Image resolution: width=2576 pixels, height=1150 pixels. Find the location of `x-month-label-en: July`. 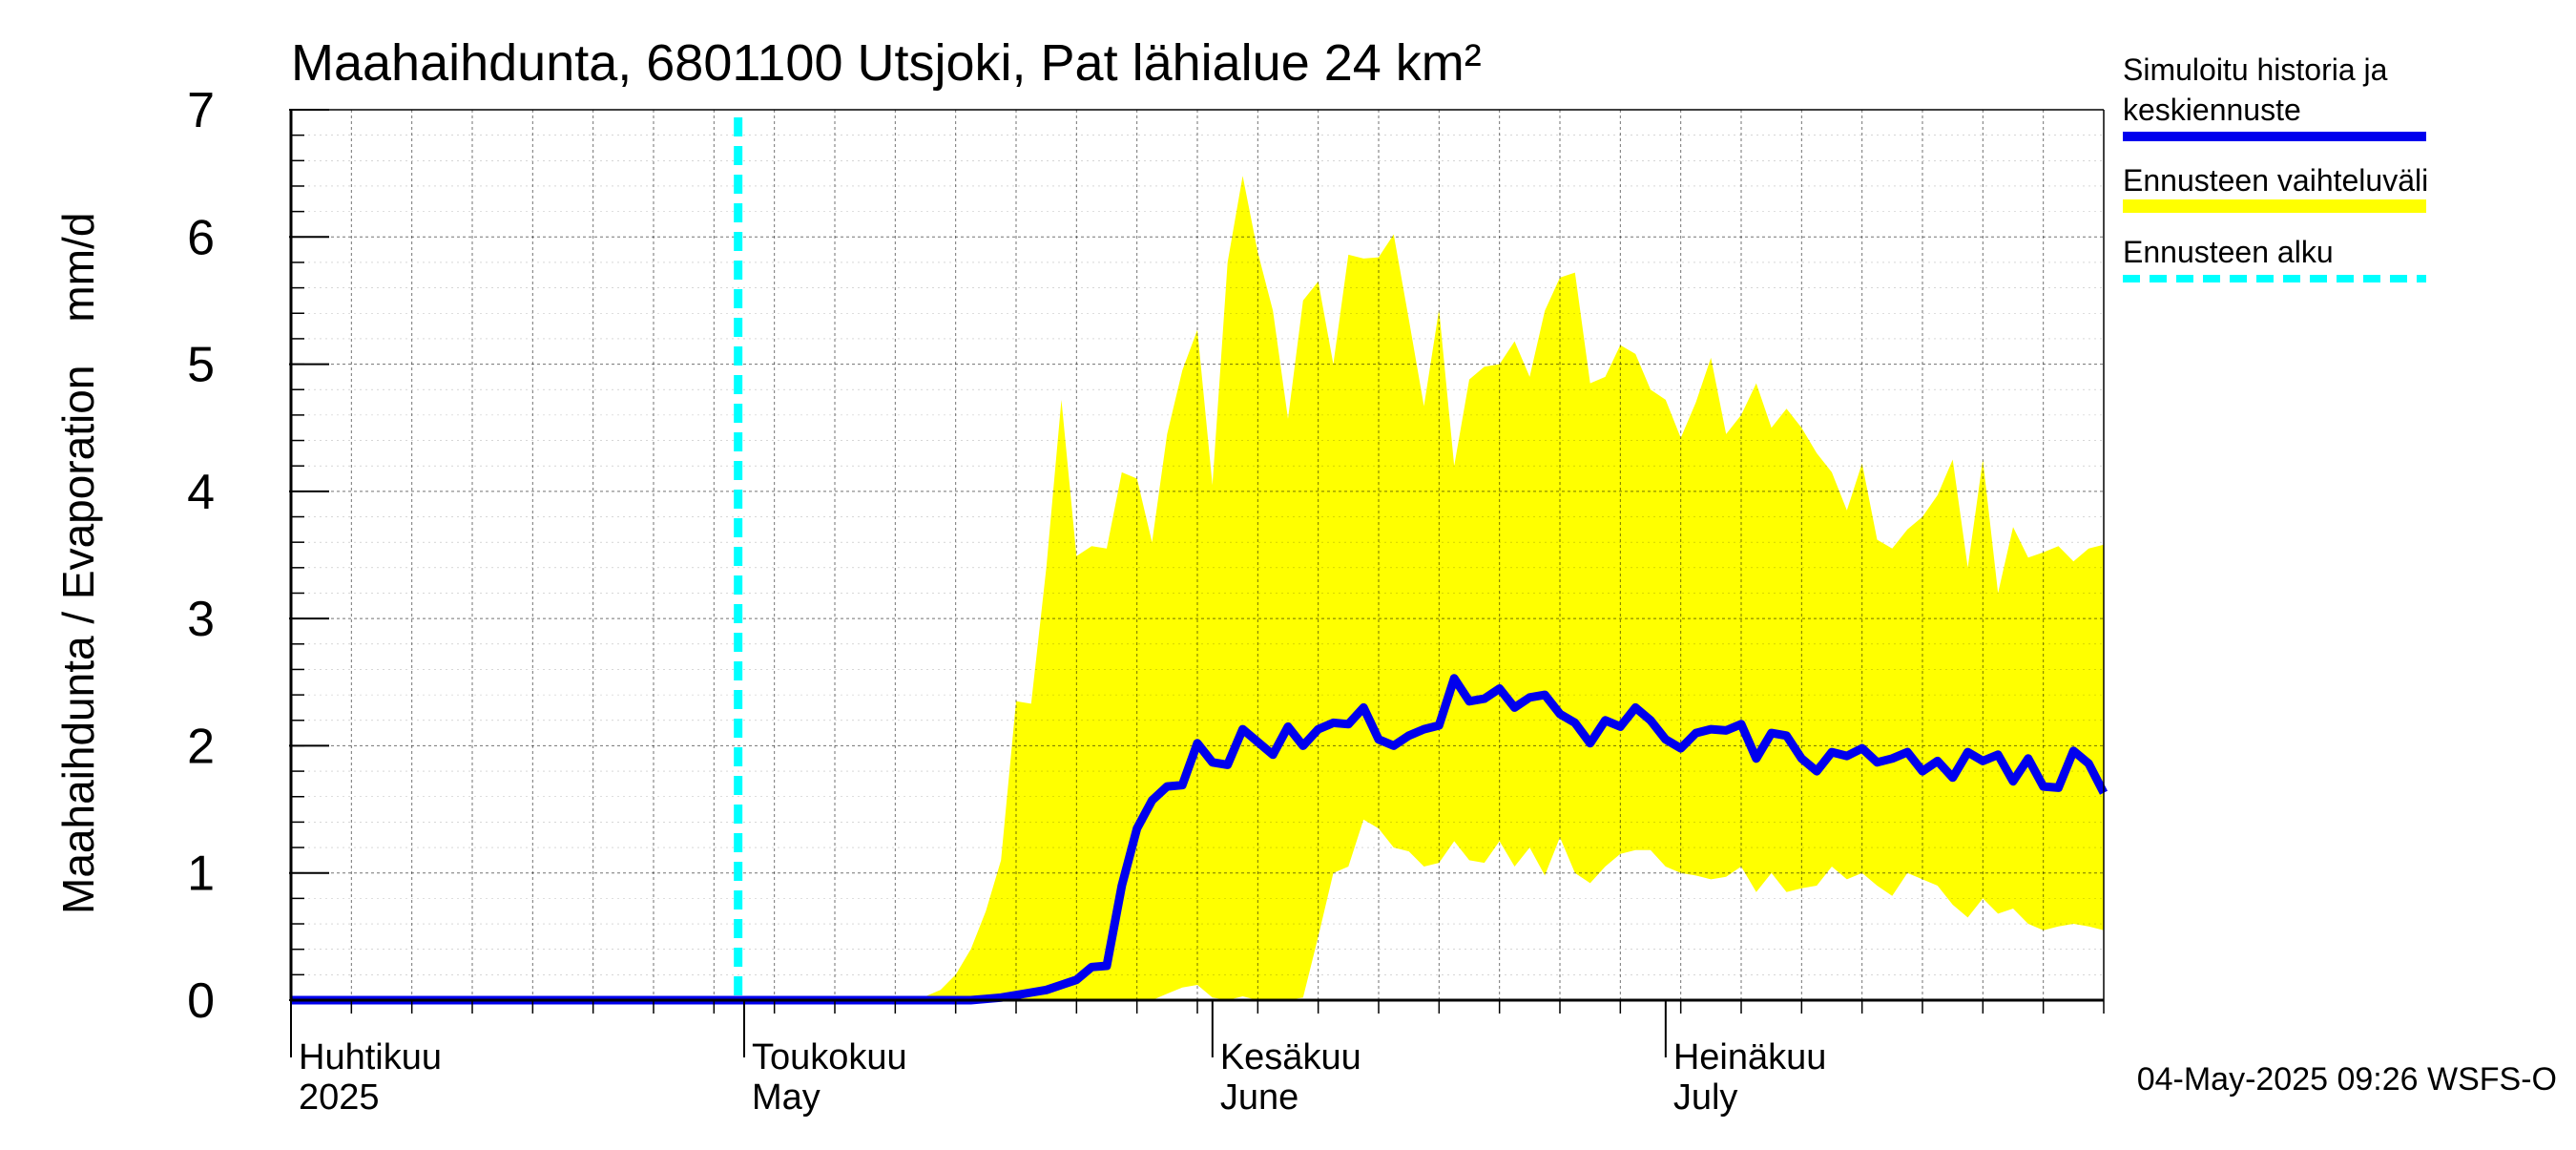

x-month-label-en: July is located at coordinates (1705, 1097).